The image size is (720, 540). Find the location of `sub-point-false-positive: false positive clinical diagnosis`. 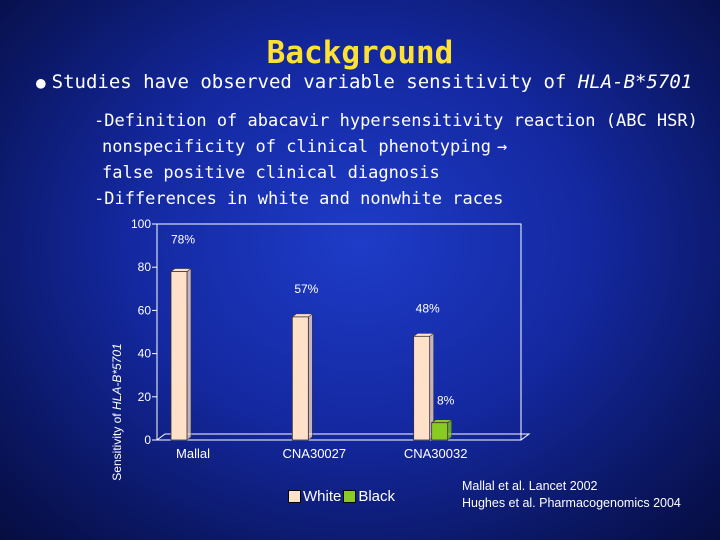

sub-point-false-positive: false positive clinical diagnosis is located at coordinates (271, 173).